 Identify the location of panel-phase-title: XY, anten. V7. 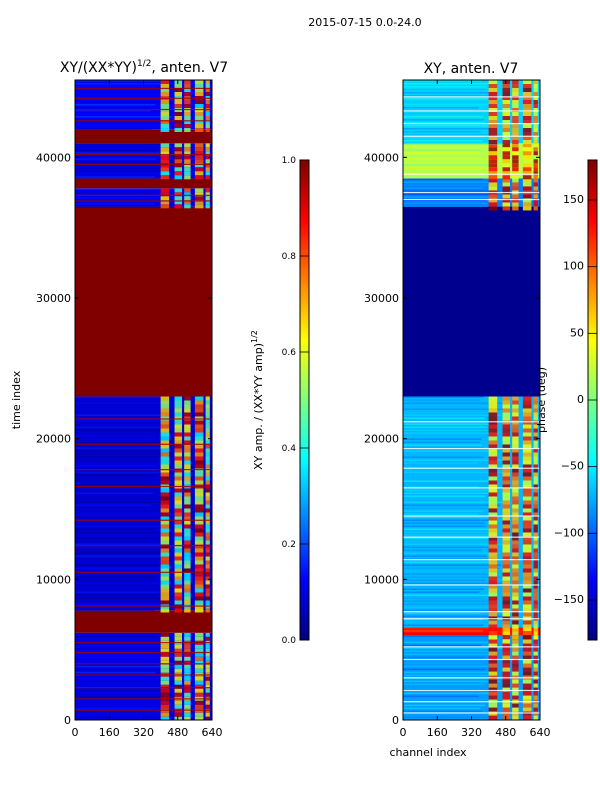
(471, 69).